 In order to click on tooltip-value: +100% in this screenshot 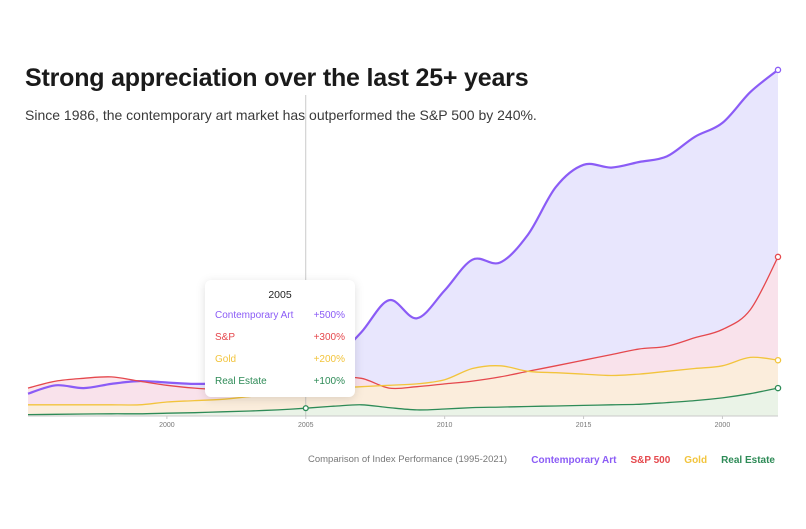, I will do `click(329, 381)`.